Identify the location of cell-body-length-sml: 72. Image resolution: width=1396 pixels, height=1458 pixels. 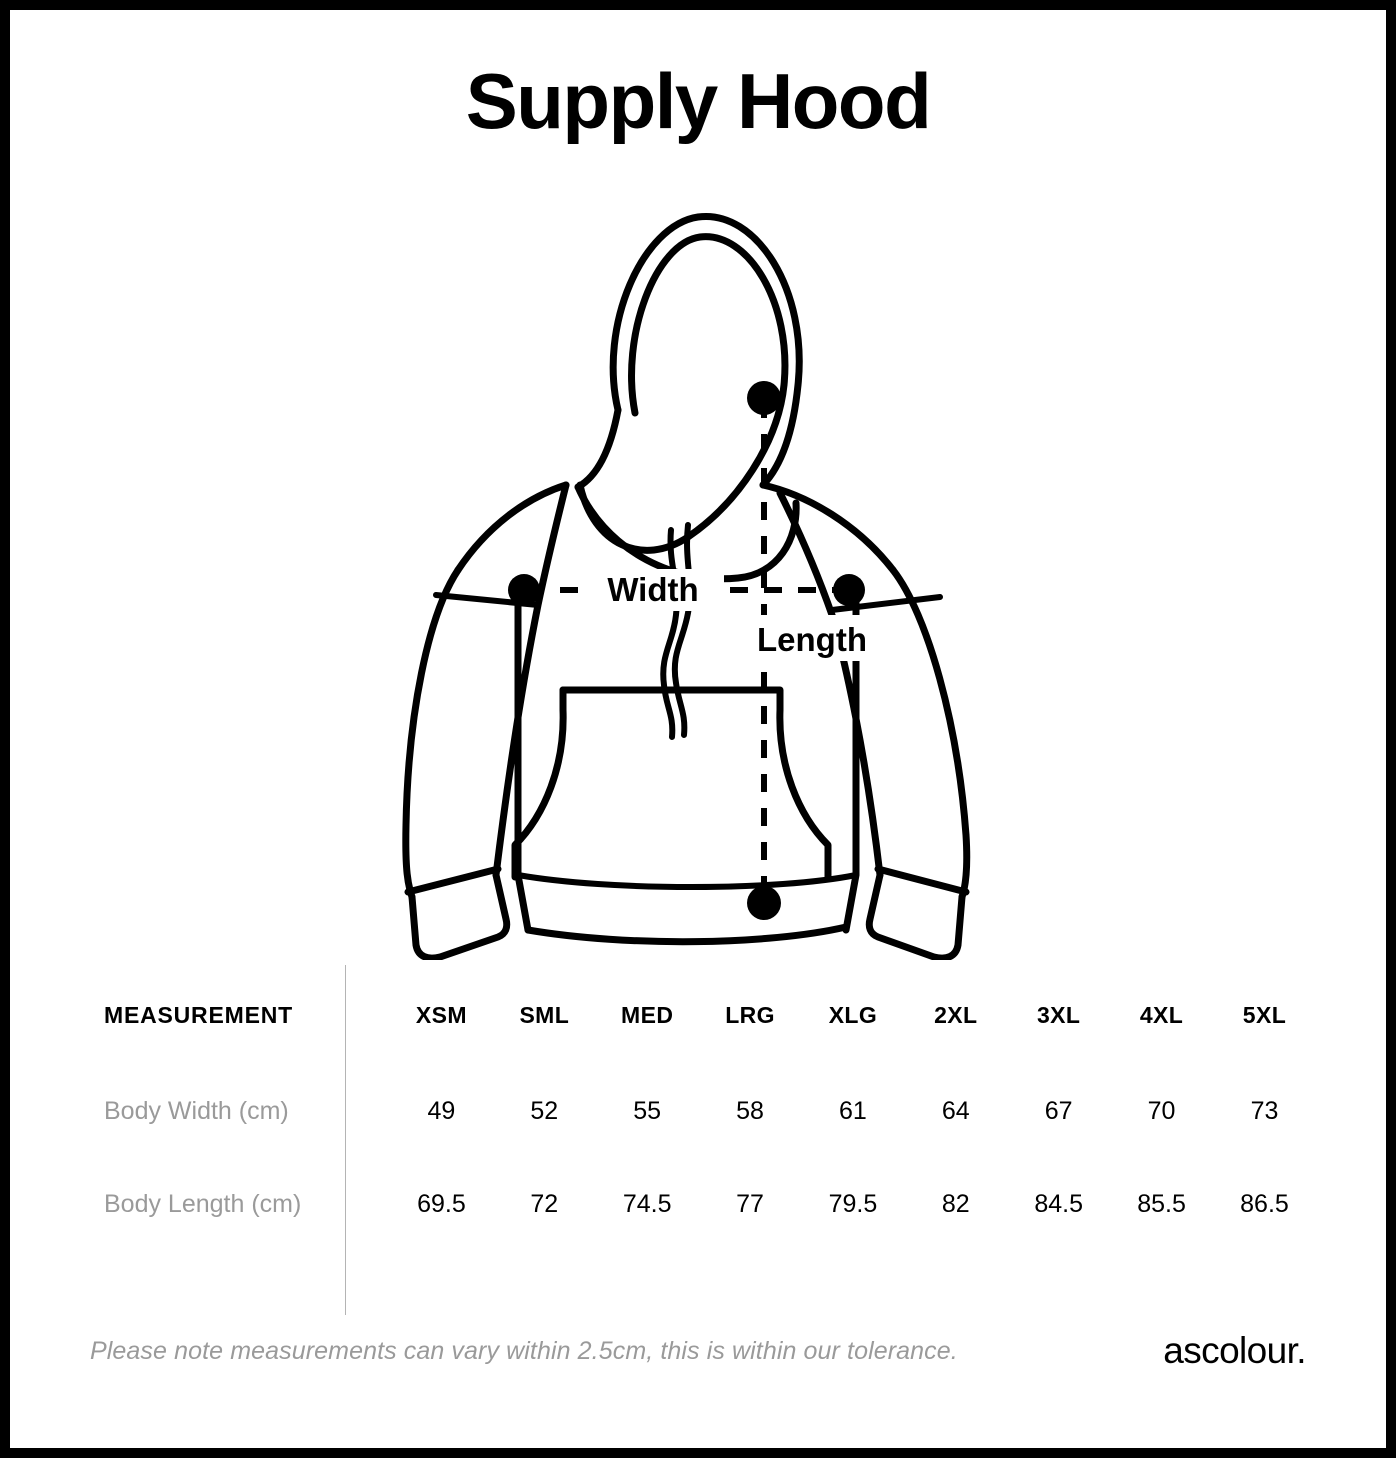
(544, 1204).